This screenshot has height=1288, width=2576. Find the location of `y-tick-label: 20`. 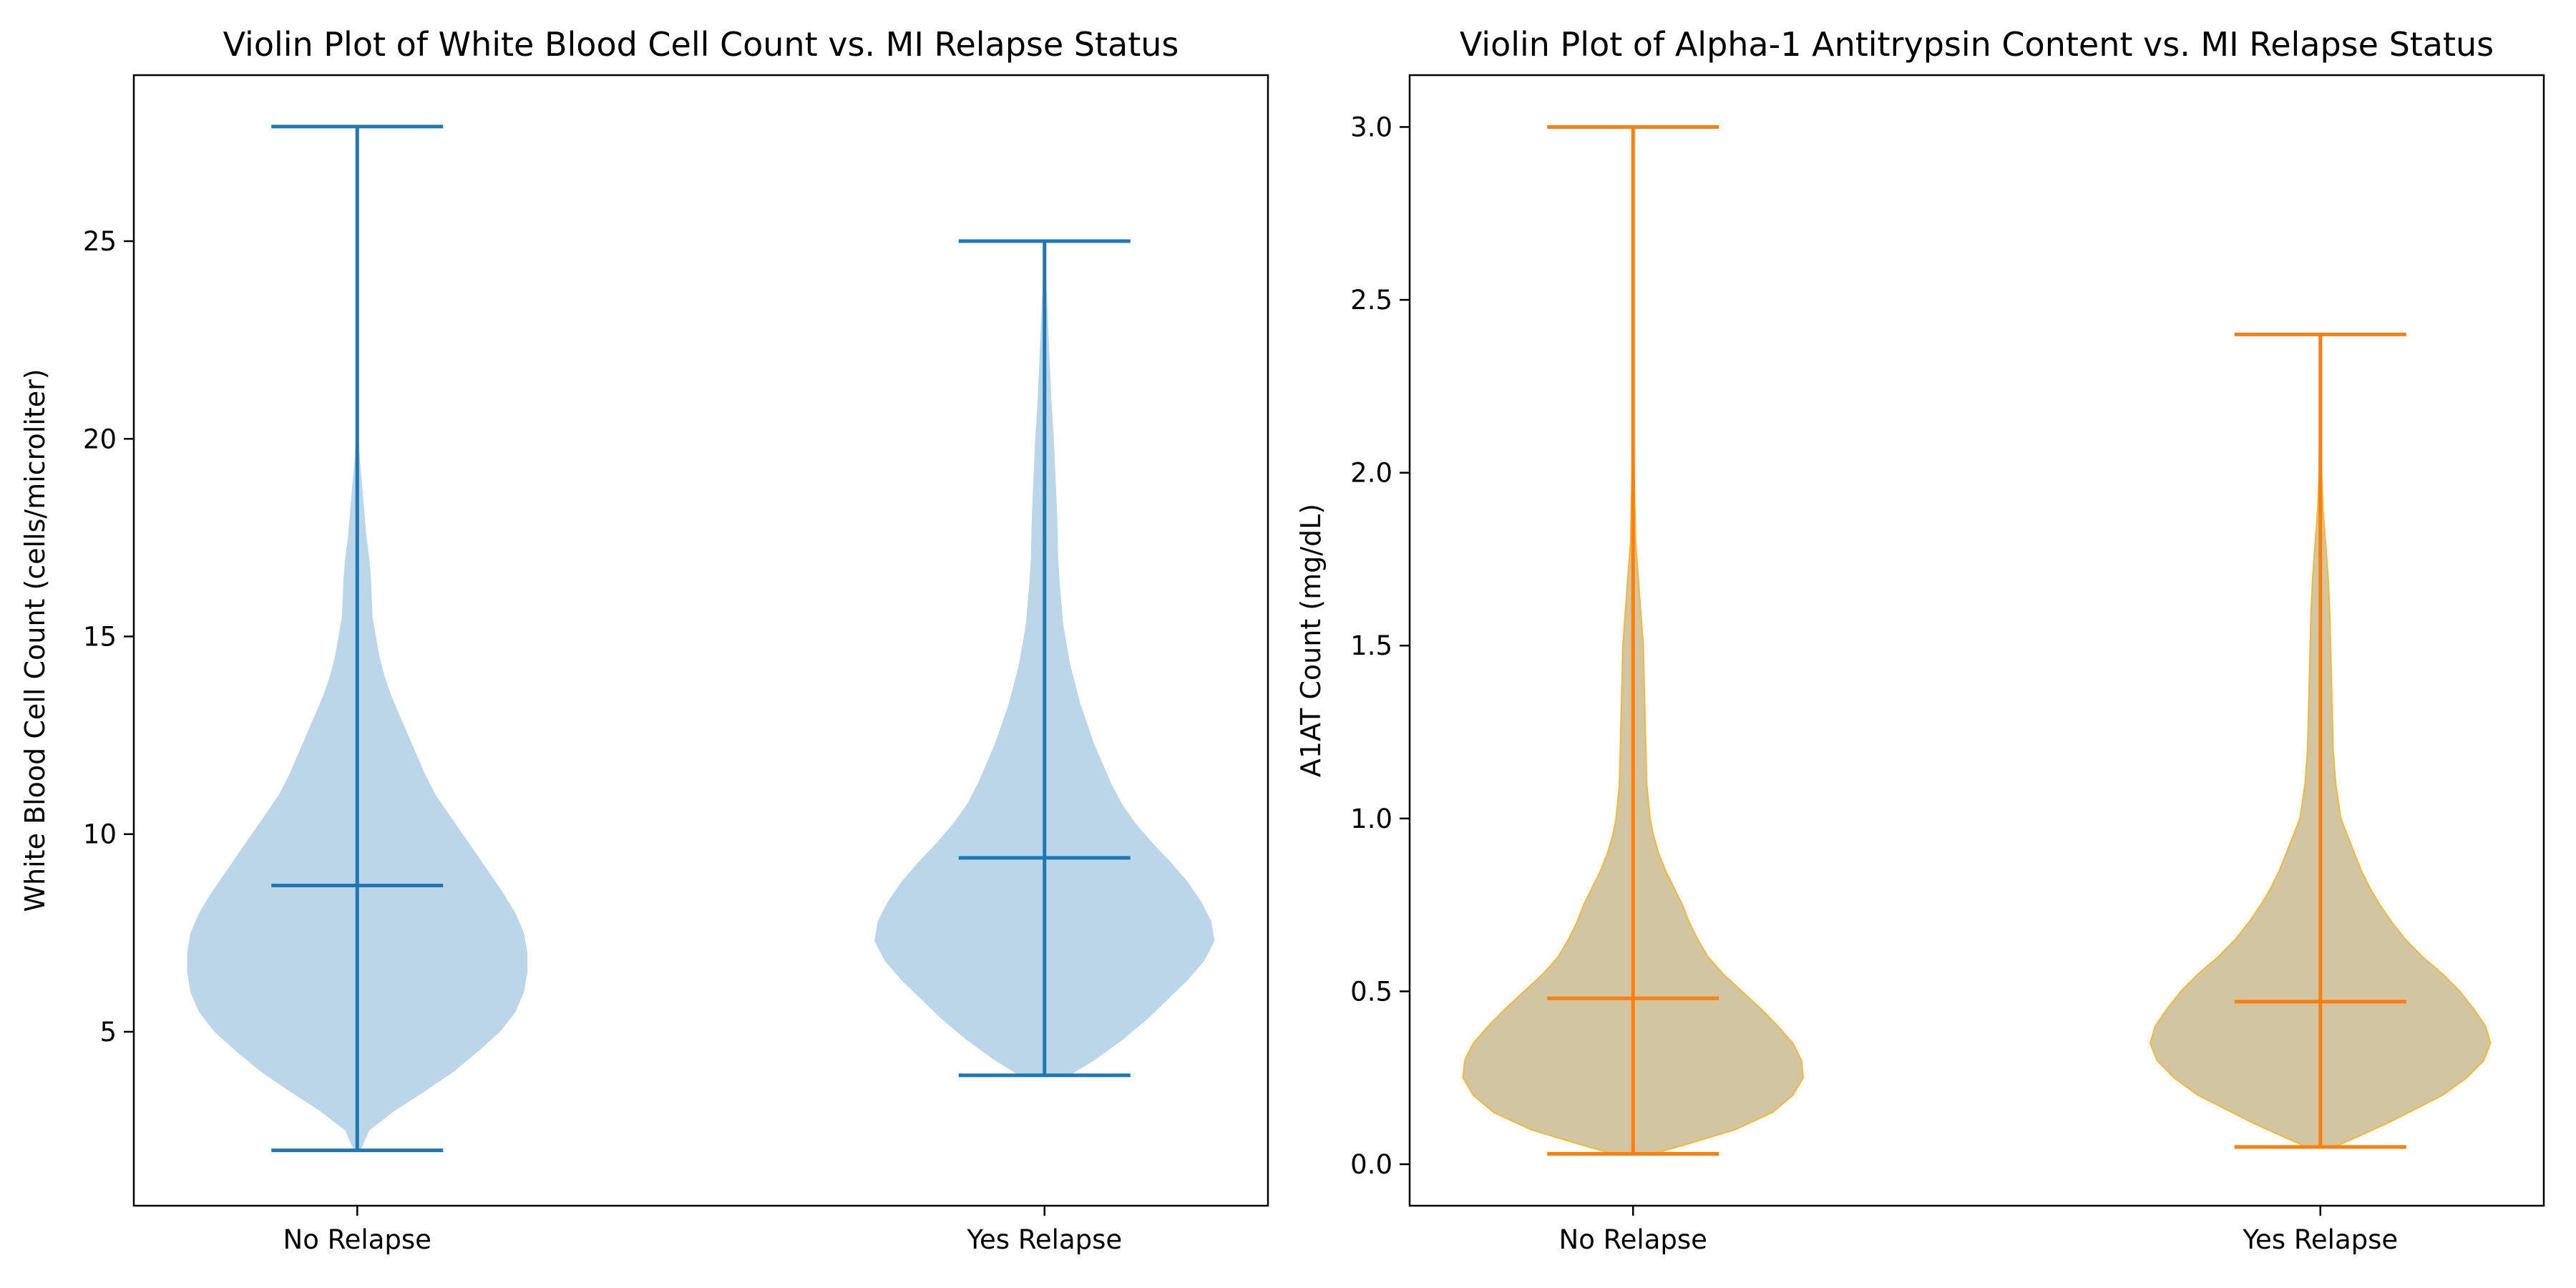

y-tick-label: 20 is located at coordinates (100, 439).